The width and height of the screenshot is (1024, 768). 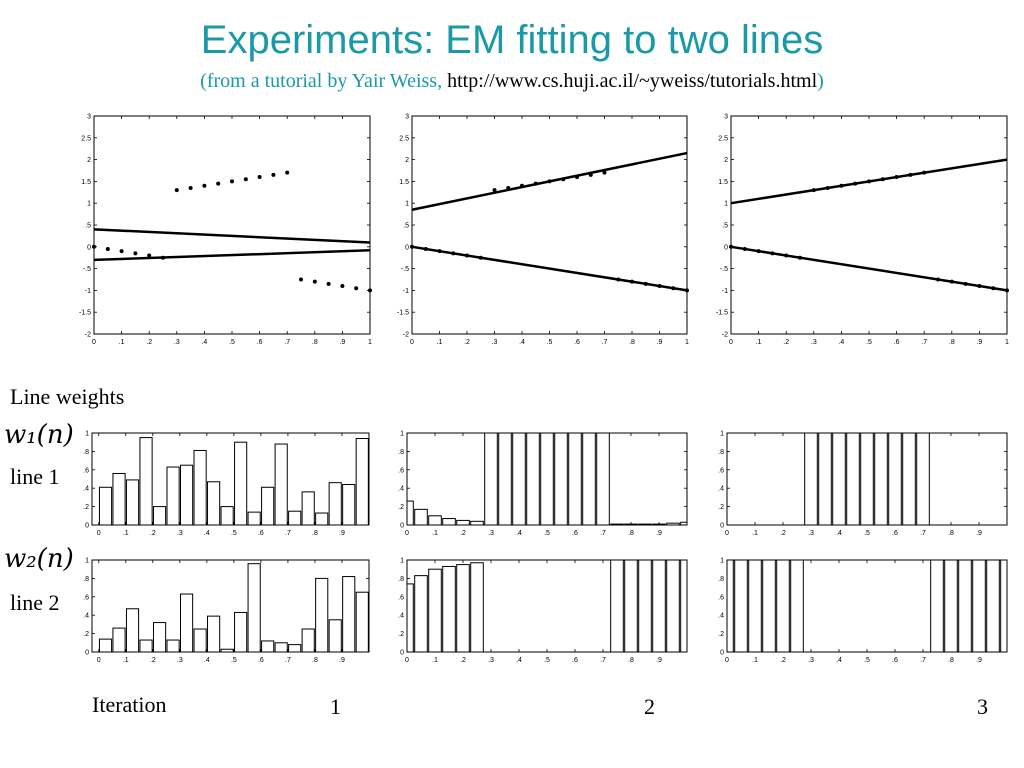 What do you see at coordinates (35, 602) in the screenshot?
I see `line2-label: line 2` at bounding box center [35, 602].